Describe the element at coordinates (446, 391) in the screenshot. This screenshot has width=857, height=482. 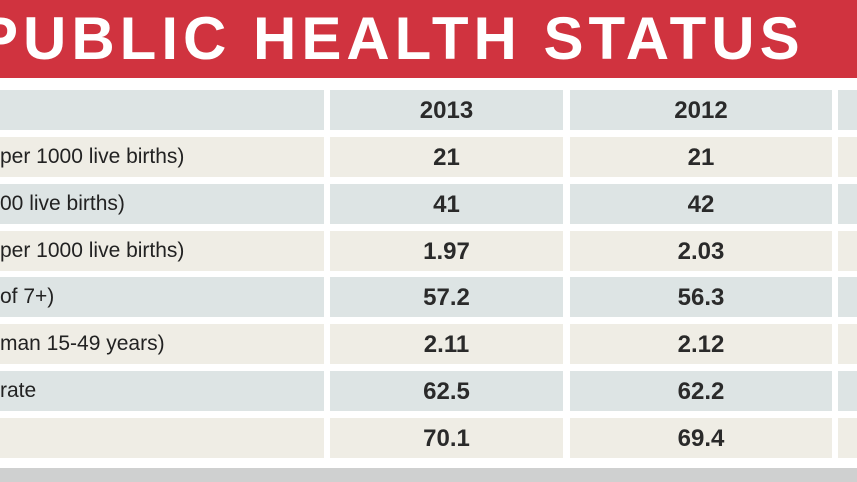
I see `cell-value: 62.5` at that location.